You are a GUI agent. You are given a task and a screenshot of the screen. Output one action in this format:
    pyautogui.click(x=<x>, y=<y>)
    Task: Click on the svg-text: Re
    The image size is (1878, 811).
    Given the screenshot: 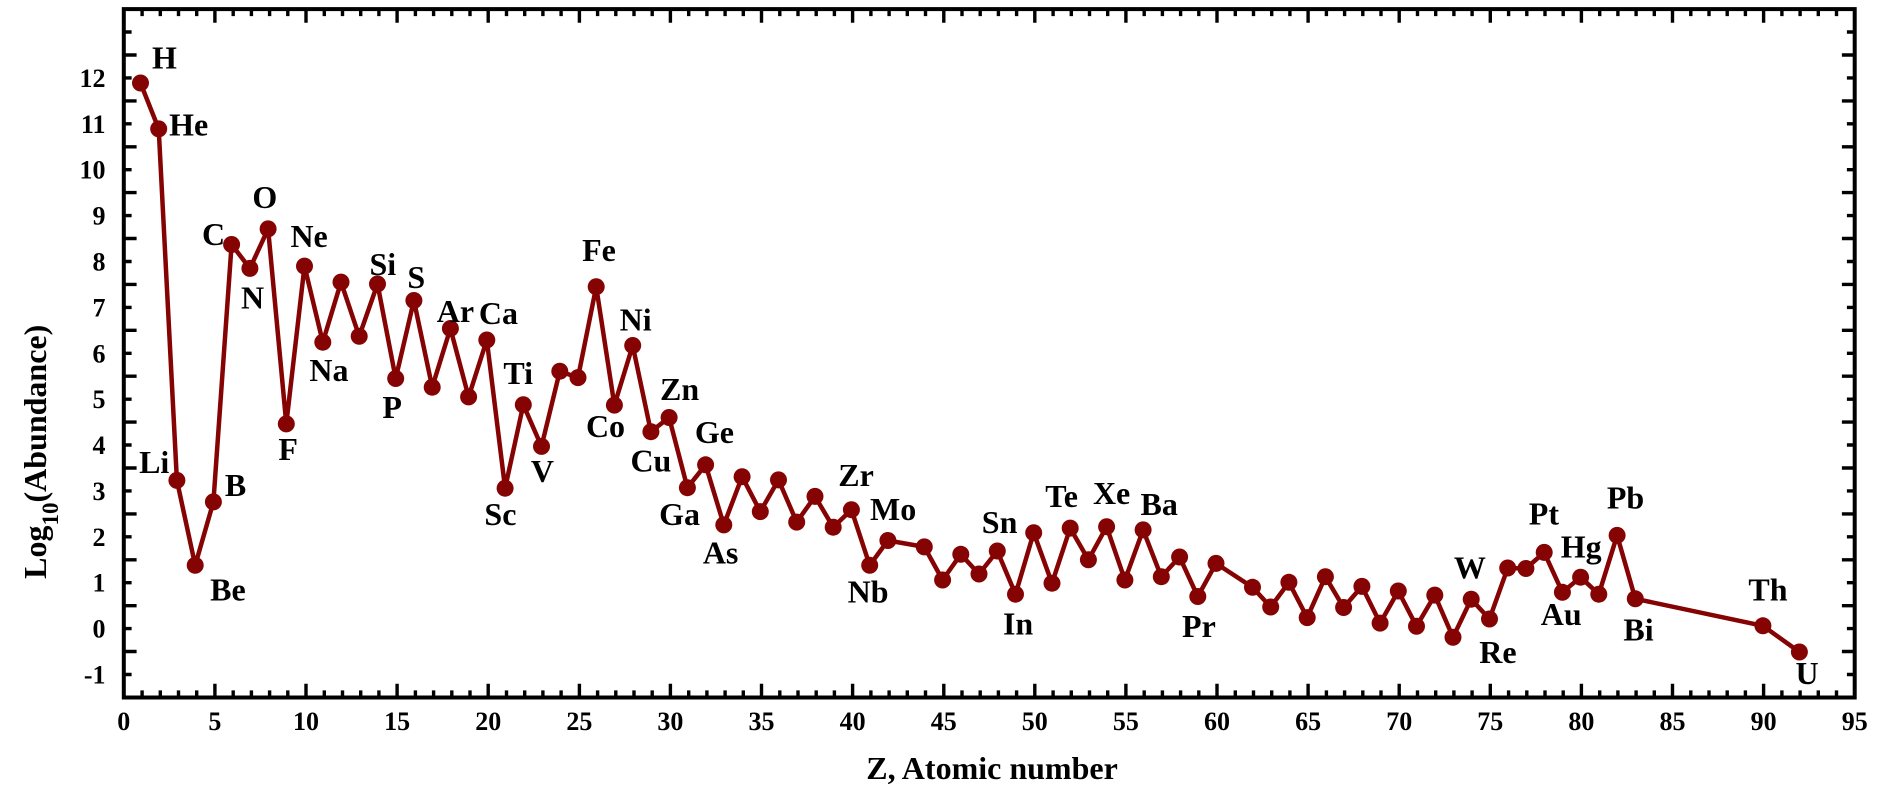 What is the action you would take?
    pyautogui.click(x=1497, y=652)
    